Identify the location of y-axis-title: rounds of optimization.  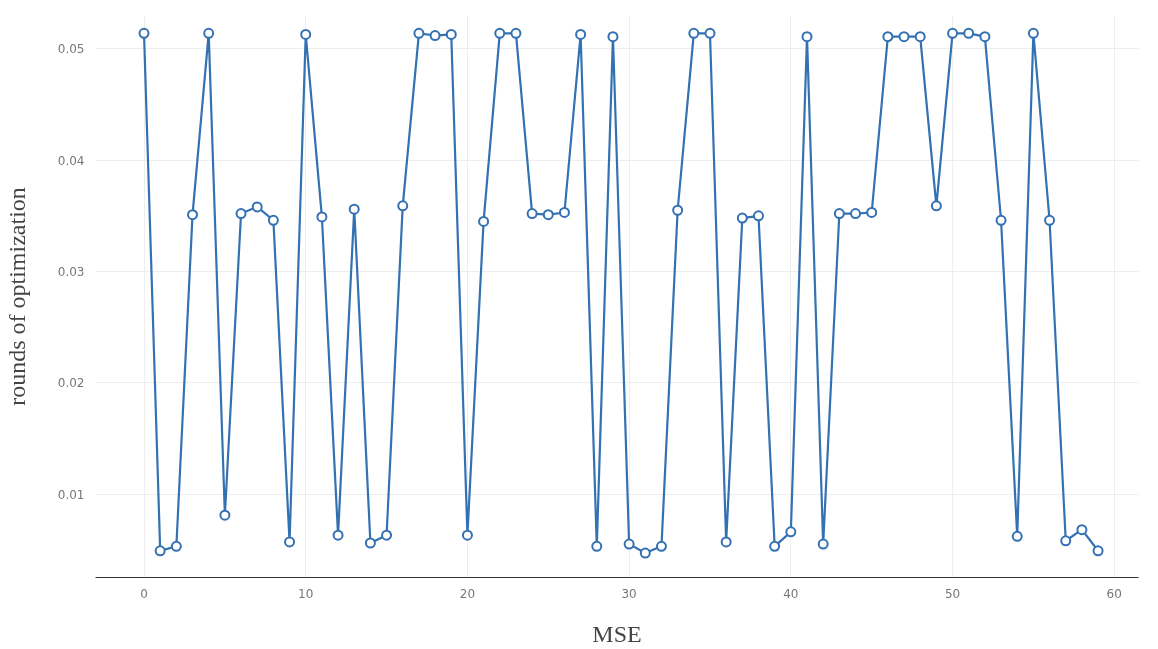
(16, 296).